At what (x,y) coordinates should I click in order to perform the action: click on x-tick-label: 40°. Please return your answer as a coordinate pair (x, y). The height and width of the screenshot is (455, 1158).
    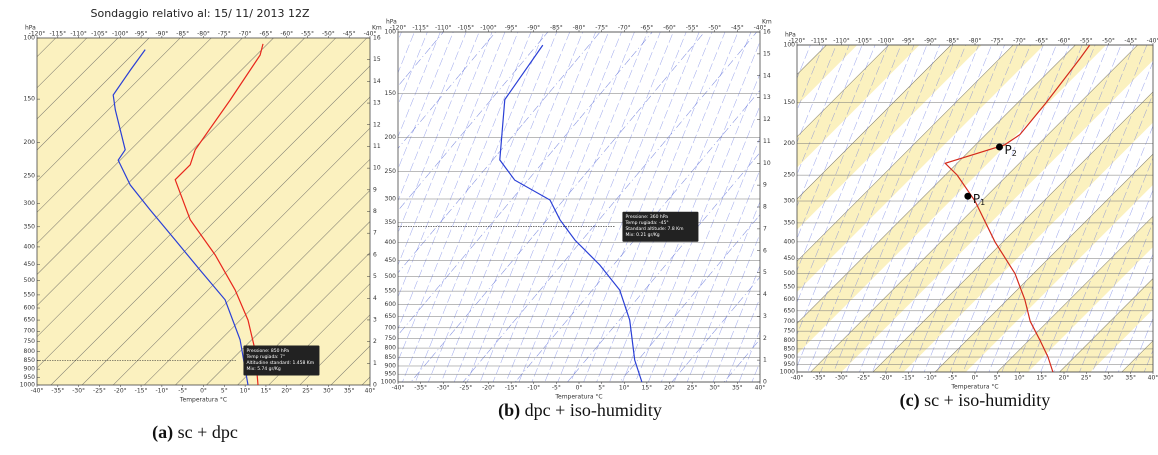
    Looking at the image, I should click on (370, 391).